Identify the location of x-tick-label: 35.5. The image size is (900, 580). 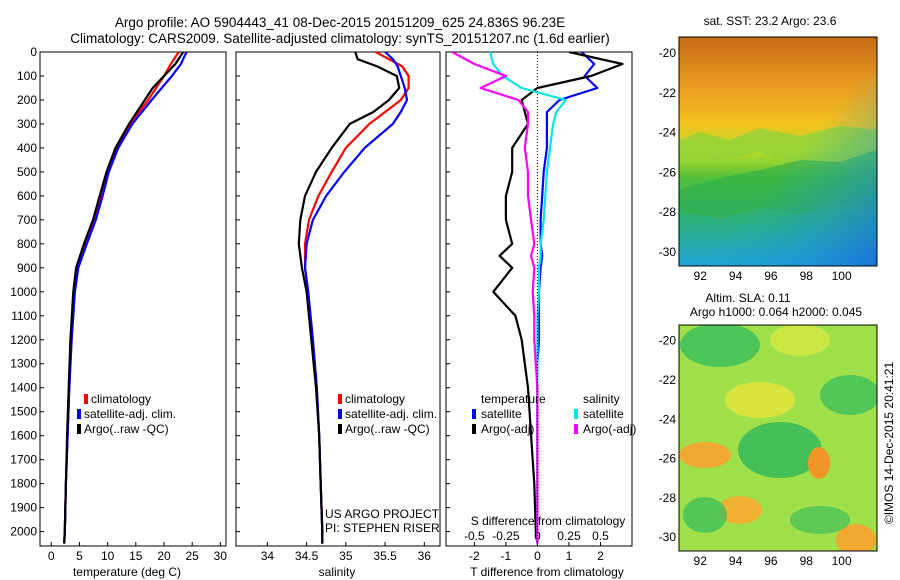
(385, 556).